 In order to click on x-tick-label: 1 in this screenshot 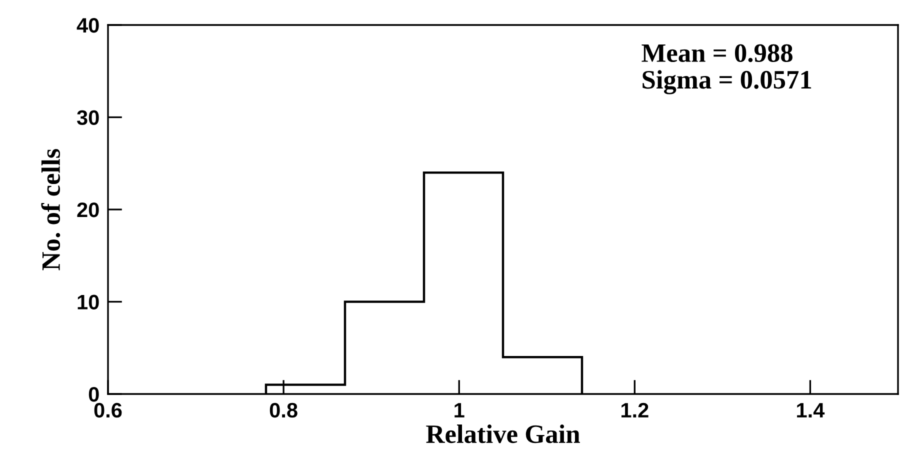, I will do `click(459, 410)`.